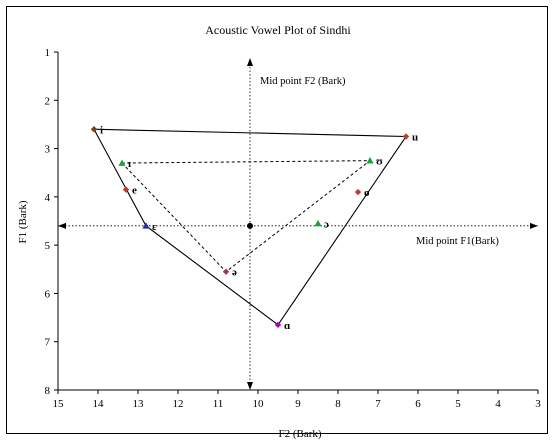 The image size is (555, 440). Describe the element at coordinates (250, 62) in the screenshot. I see `arrow-up-icon` at that location.